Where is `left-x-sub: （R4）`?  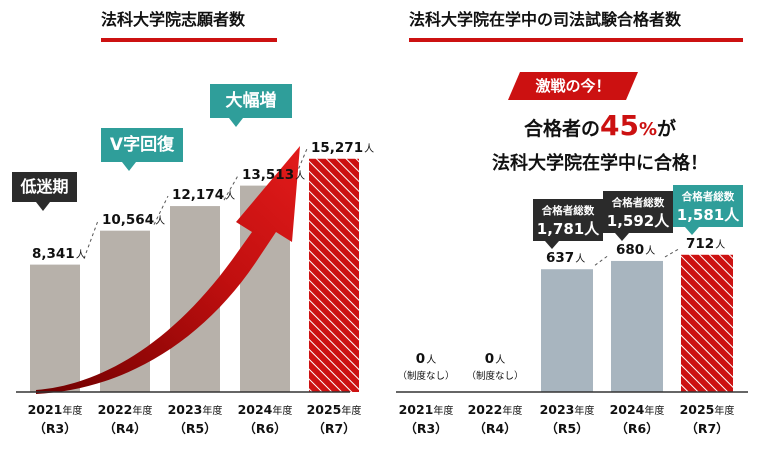 left-x-sub: （R4） is located at coordinates (125, 428).